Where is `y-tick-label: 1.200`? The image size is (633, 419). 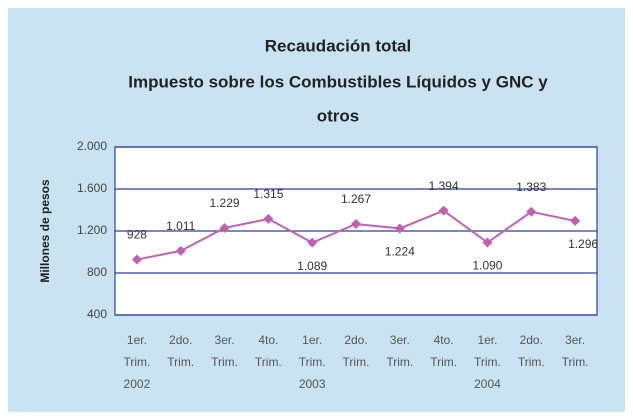
y-tick-label: 1.200 is located at coordinates (92, 230).